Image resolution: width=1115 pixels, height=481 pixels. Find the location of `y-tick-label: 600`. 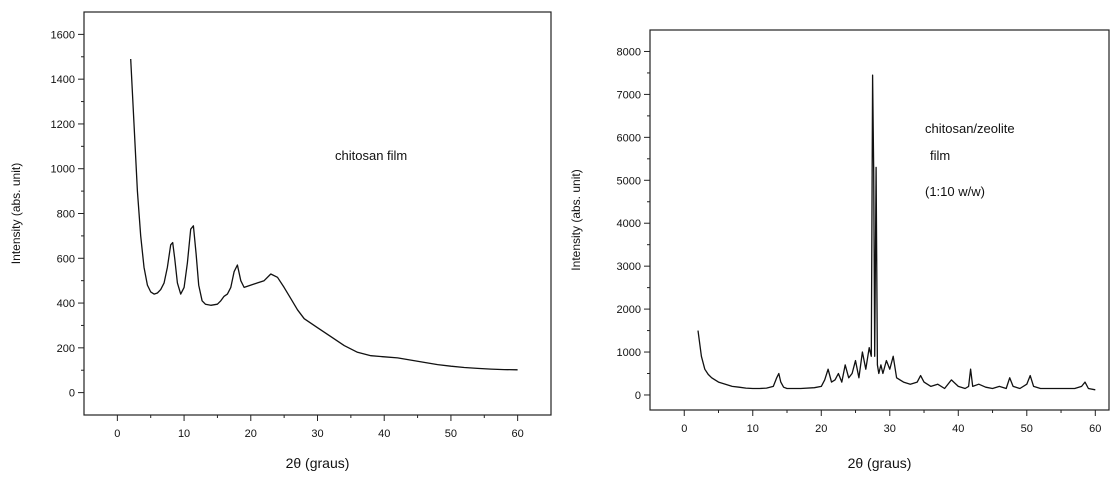

y-tick-label: 600 is located at coordinates (66, 259).